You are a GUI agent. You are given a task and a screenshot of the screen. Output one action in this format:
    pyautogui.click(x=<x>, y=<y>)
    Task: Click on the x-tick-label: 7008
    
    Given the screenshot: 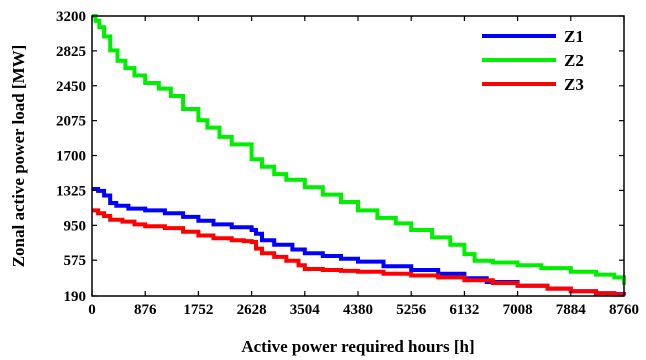 What is the action you would take?
    pyautogui.click(x=518, y=310)
    